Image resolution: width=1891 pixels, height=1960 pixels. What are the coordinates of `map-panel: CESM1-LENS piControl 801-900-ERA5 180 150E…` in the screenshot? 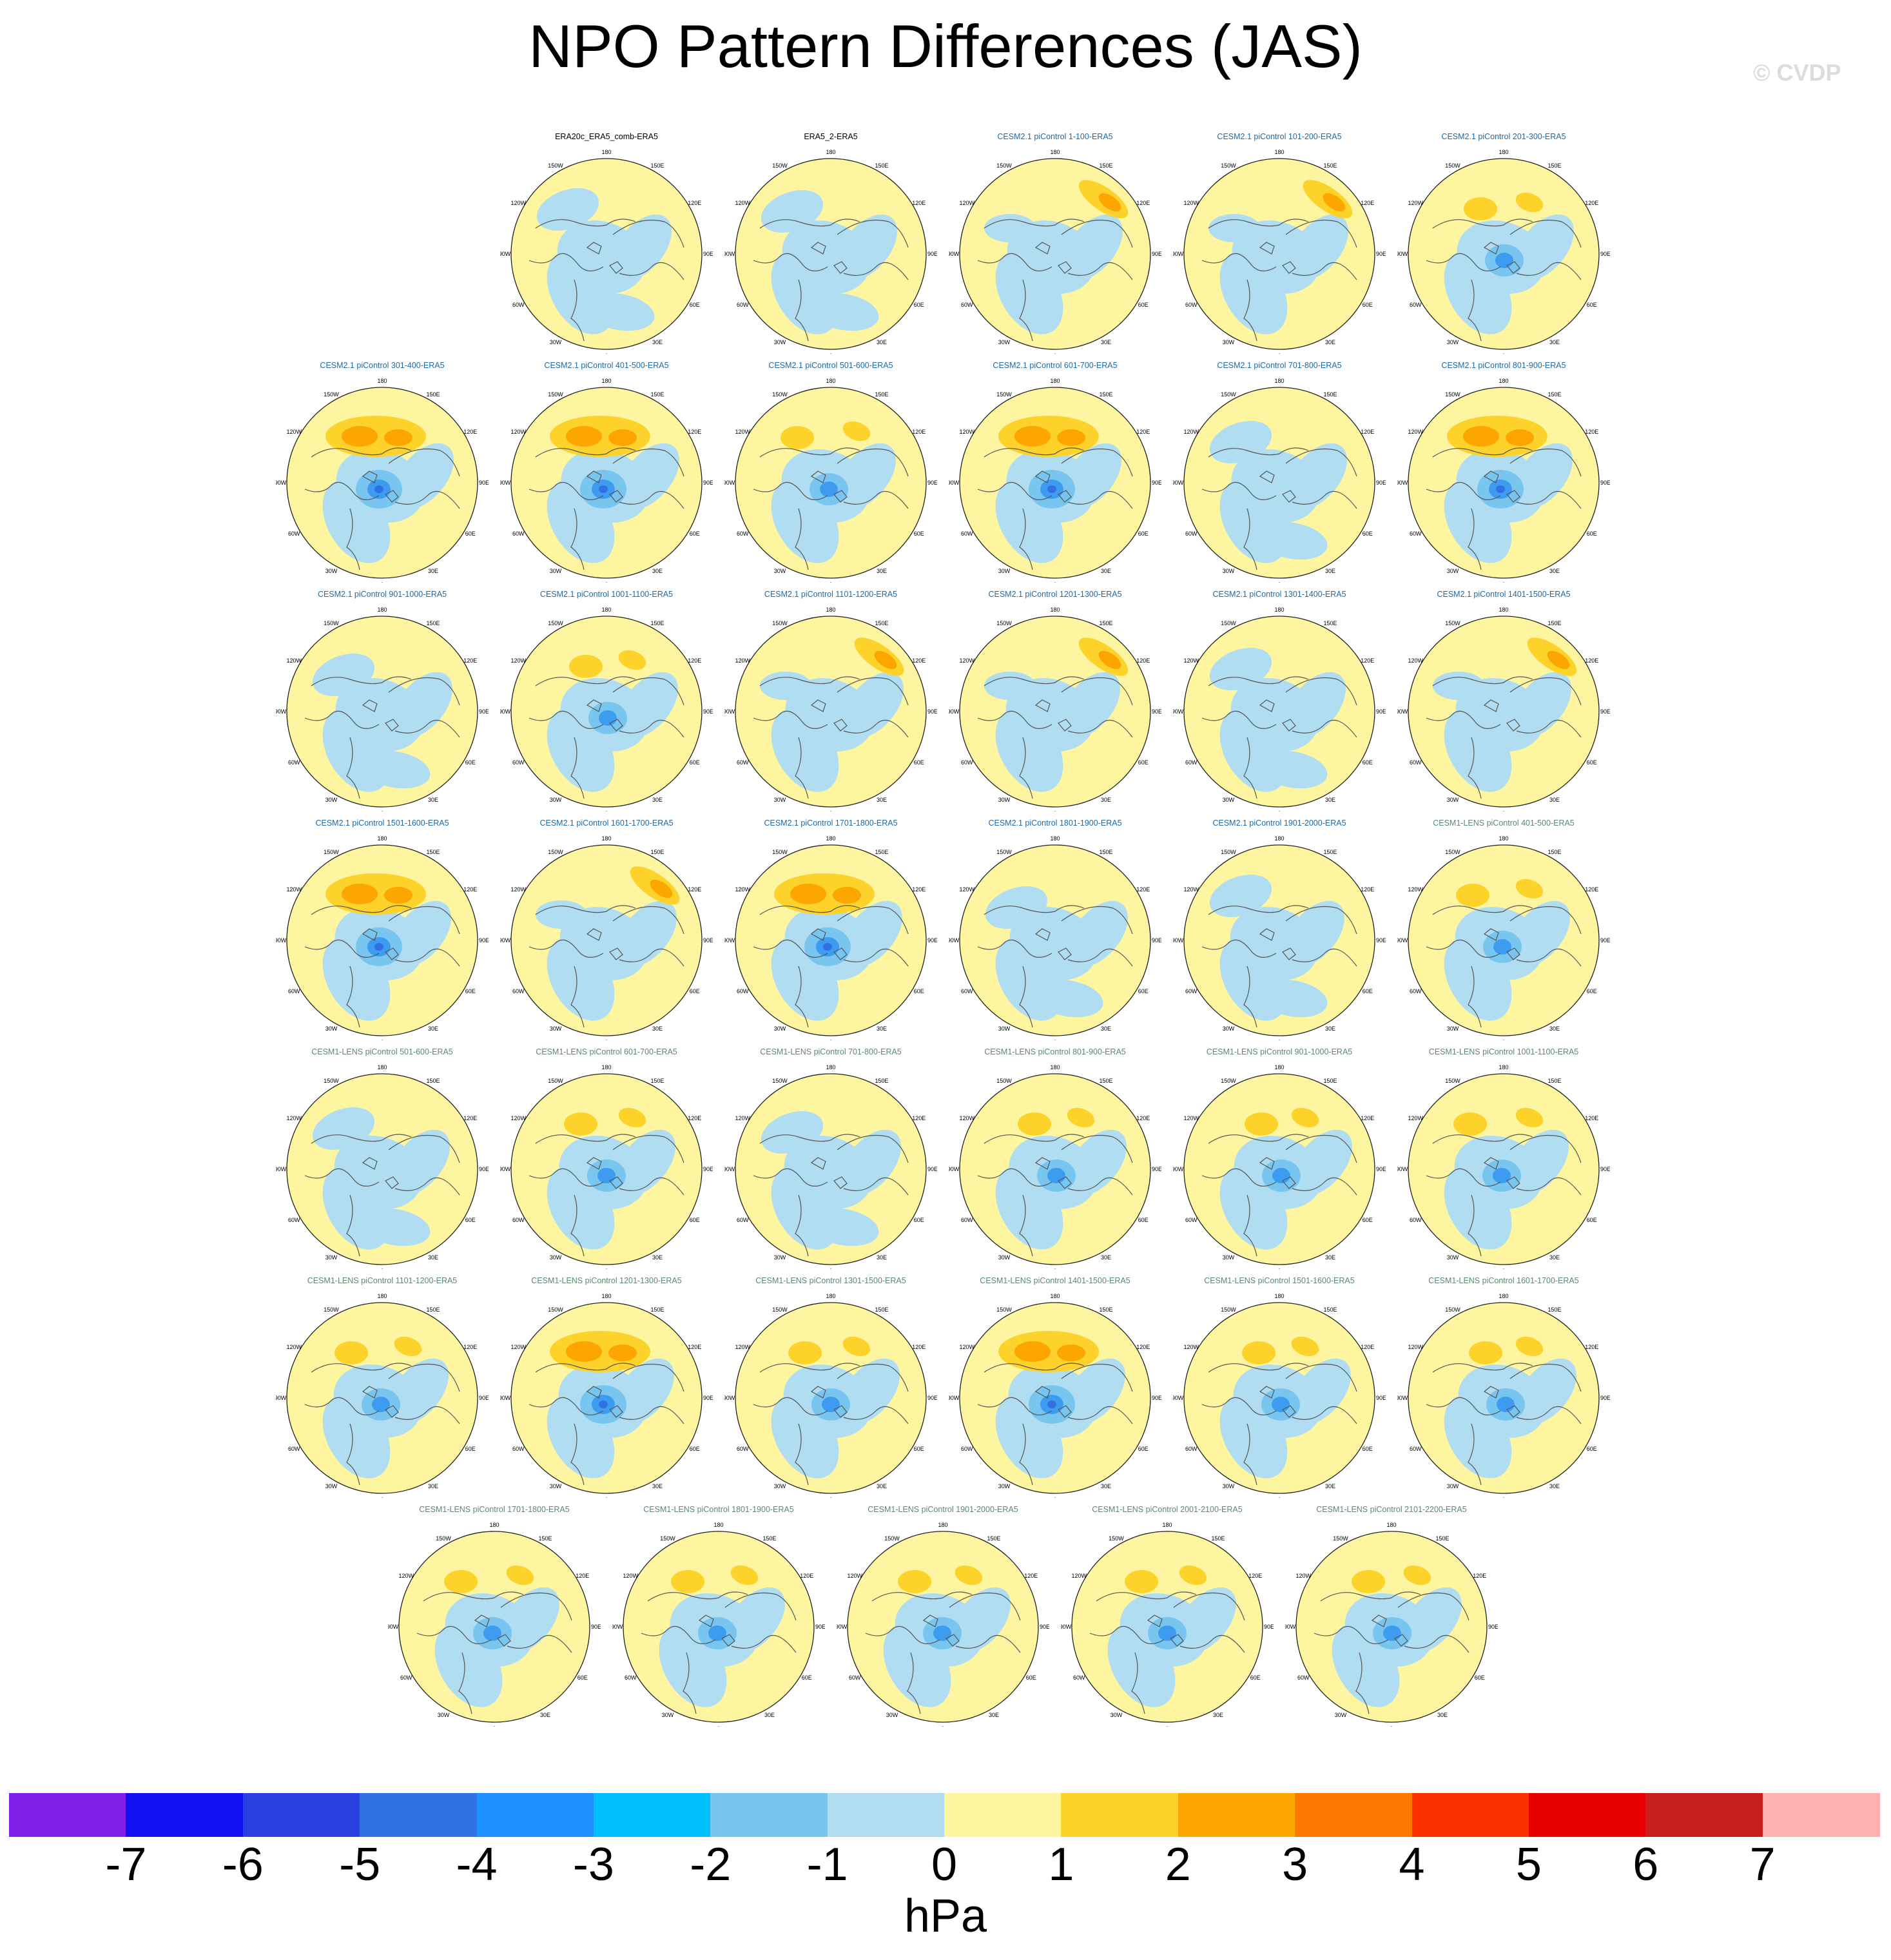 It's located at (1055, 1158).